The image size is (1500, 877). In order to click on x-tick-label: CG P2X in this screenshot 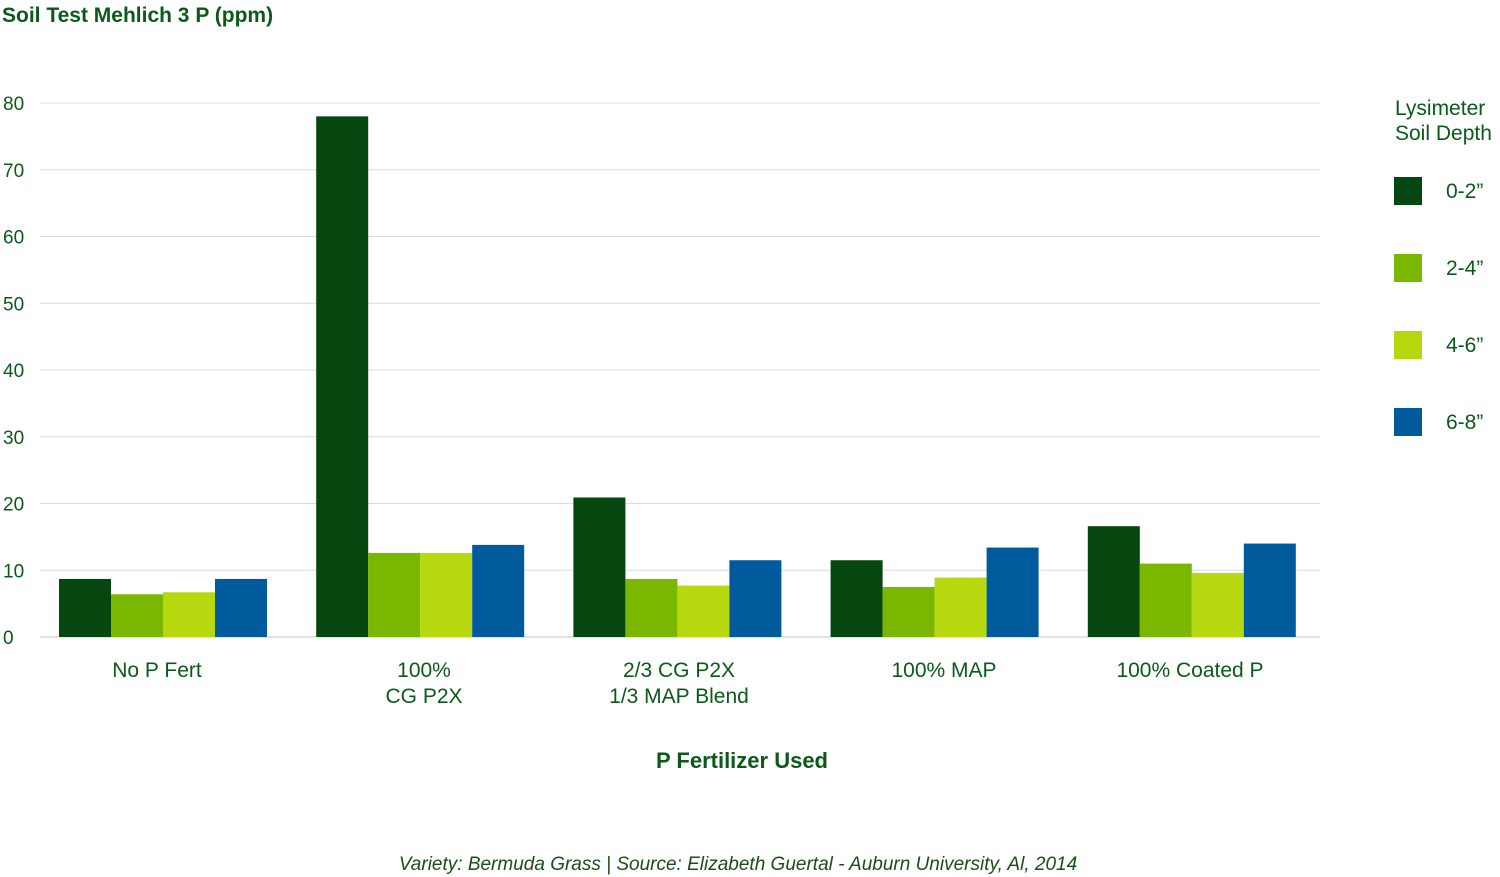, I will do `click(423, 696)`.